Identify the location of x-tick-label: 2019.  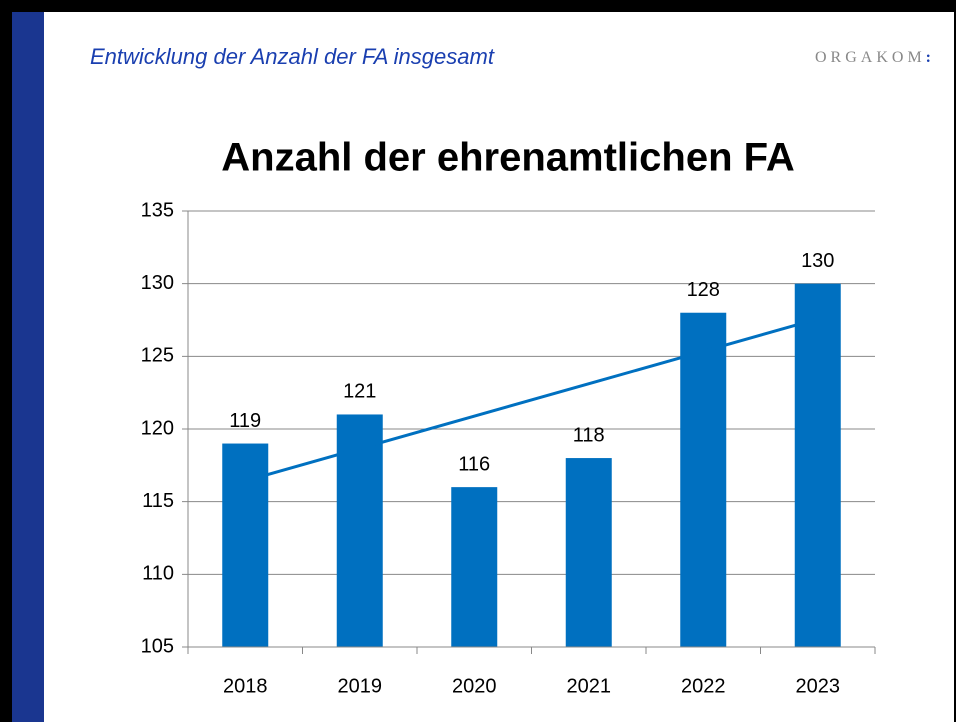
(360, 686).